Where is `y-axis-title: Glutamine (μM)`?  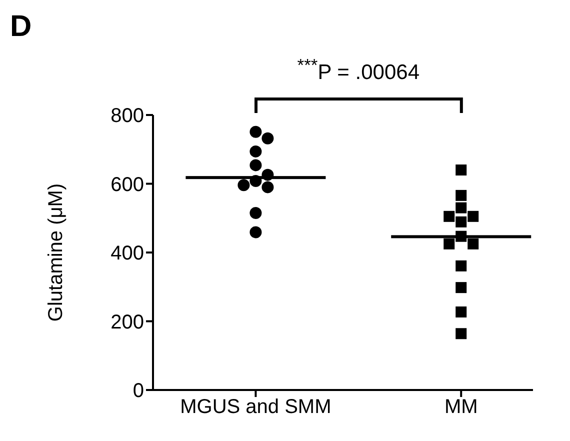
y-axis-title: Glutamine (μM) is located at coordinates (56, 252).